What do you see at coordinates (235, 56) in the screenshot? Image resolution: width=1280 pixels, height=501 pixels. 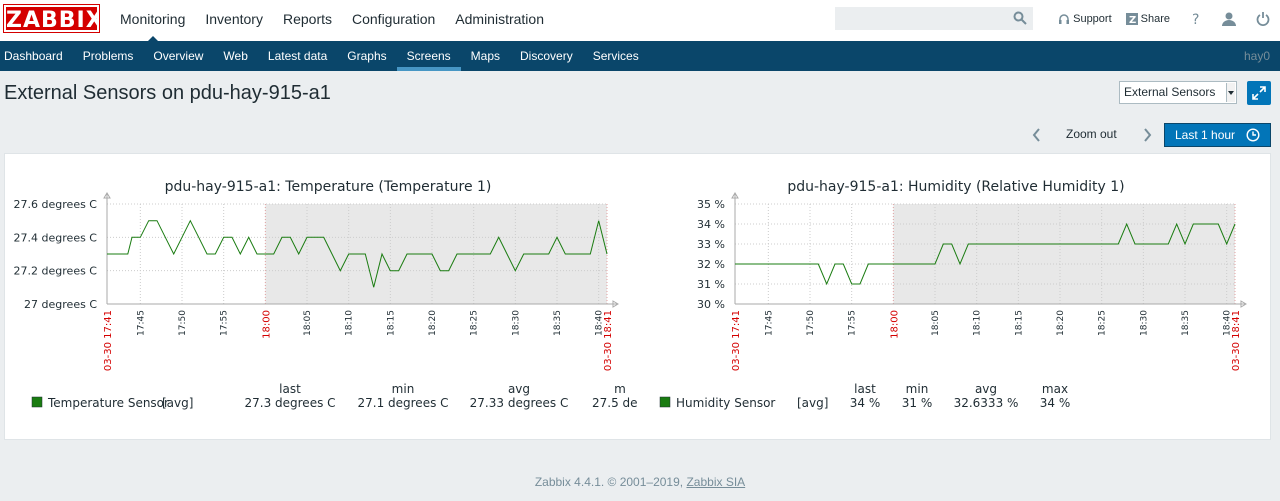 I see `submenu-web: Web` at bounding box center [235, 56].